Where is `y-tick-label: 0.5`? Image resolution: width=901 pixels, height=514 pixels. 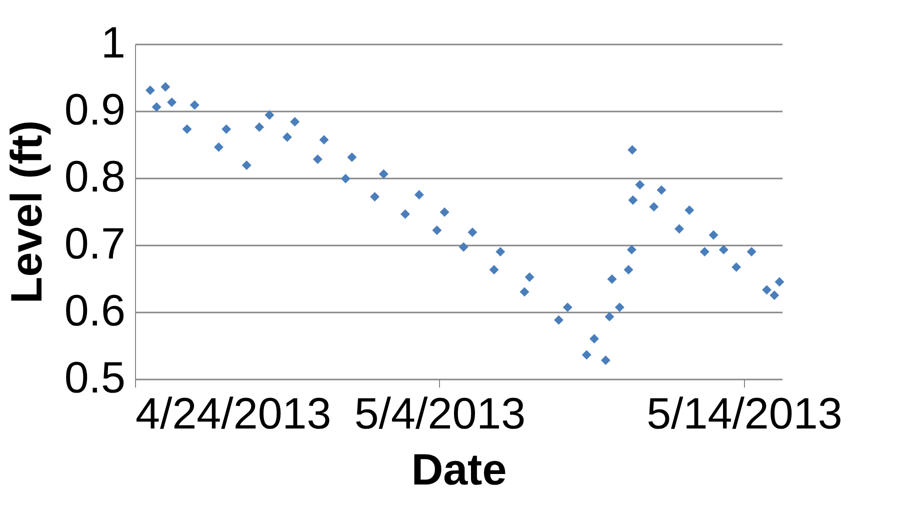
y-tick-label: 0.5 is located at coordinates (95, 378).